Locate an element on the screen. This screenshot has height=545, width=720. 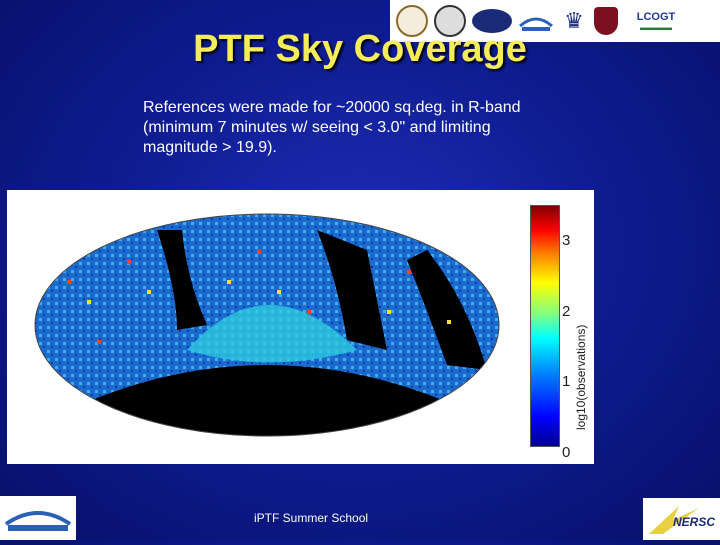
colorbar is located at coordinates (545, 326).